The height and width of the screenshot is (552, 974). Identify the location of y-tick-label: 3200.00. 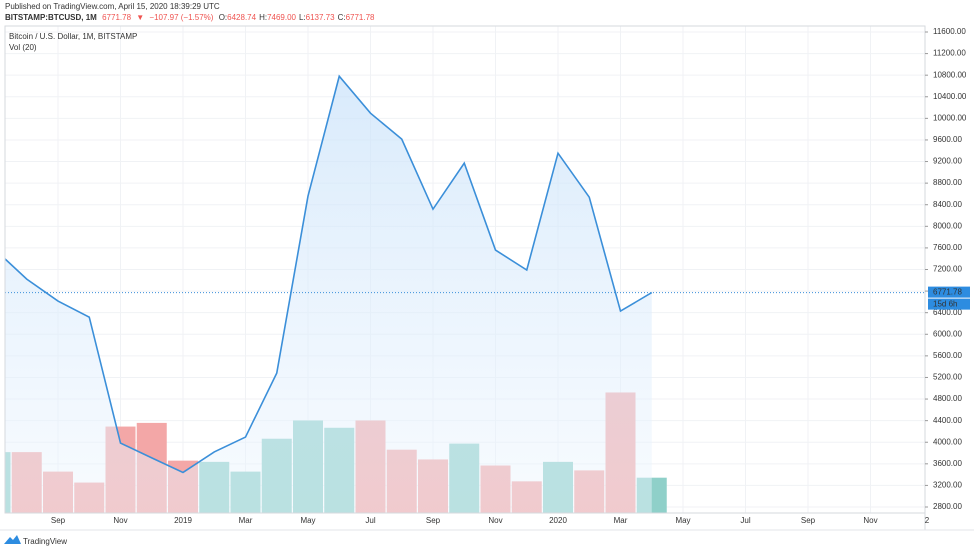
(947, 485).